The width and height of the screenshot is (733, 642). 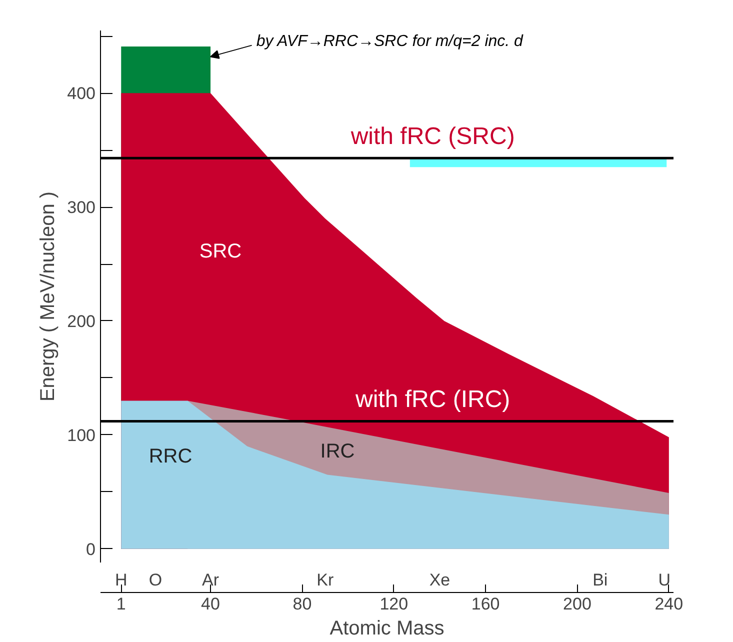 I want to click on ref-line-label: with fRC (SRC), so click(x=432, y=136).